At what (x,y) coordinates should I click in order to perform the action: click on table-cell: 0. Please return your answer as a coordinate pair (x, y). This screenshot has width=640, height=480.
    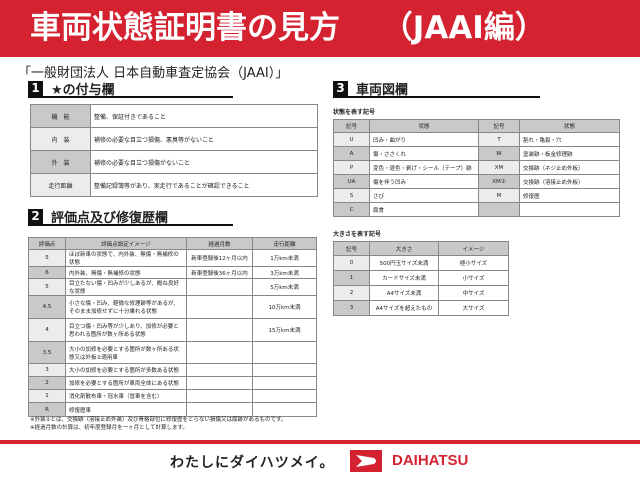
    Looking at the image, I should click on (351, 263).